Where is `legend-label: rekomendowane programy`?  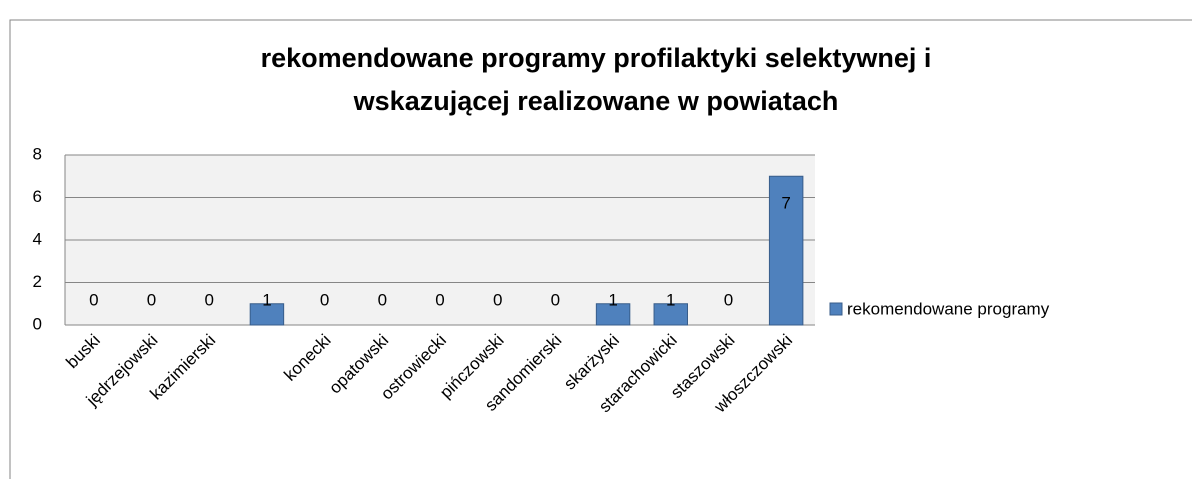
legend-label: rekomendowane programy is located at coordinates (948, 308).